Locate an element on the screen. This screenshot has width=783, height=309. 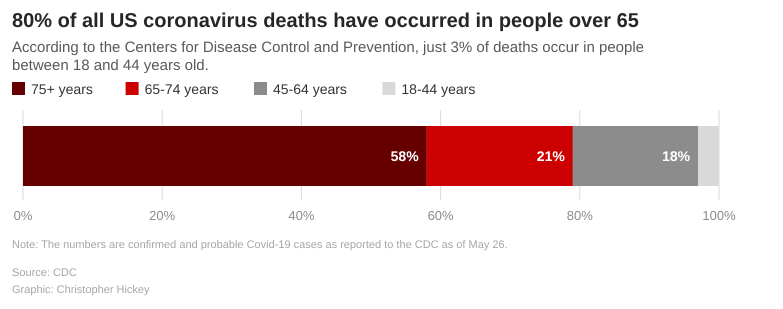
data-label: 18% is located at coordinates (676, 156).